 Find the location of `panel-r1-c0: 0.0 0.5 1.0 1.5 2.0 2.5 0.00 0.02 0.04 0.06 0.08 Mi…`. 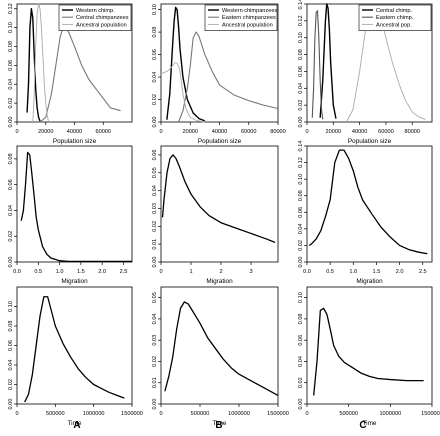

panel-r1-c0: 0.0 0.5 1.0 1.5 2.0 2.5 0.00 0.02 0.04 0.06 0.08 Mi… is located at coordinates (70, 215).